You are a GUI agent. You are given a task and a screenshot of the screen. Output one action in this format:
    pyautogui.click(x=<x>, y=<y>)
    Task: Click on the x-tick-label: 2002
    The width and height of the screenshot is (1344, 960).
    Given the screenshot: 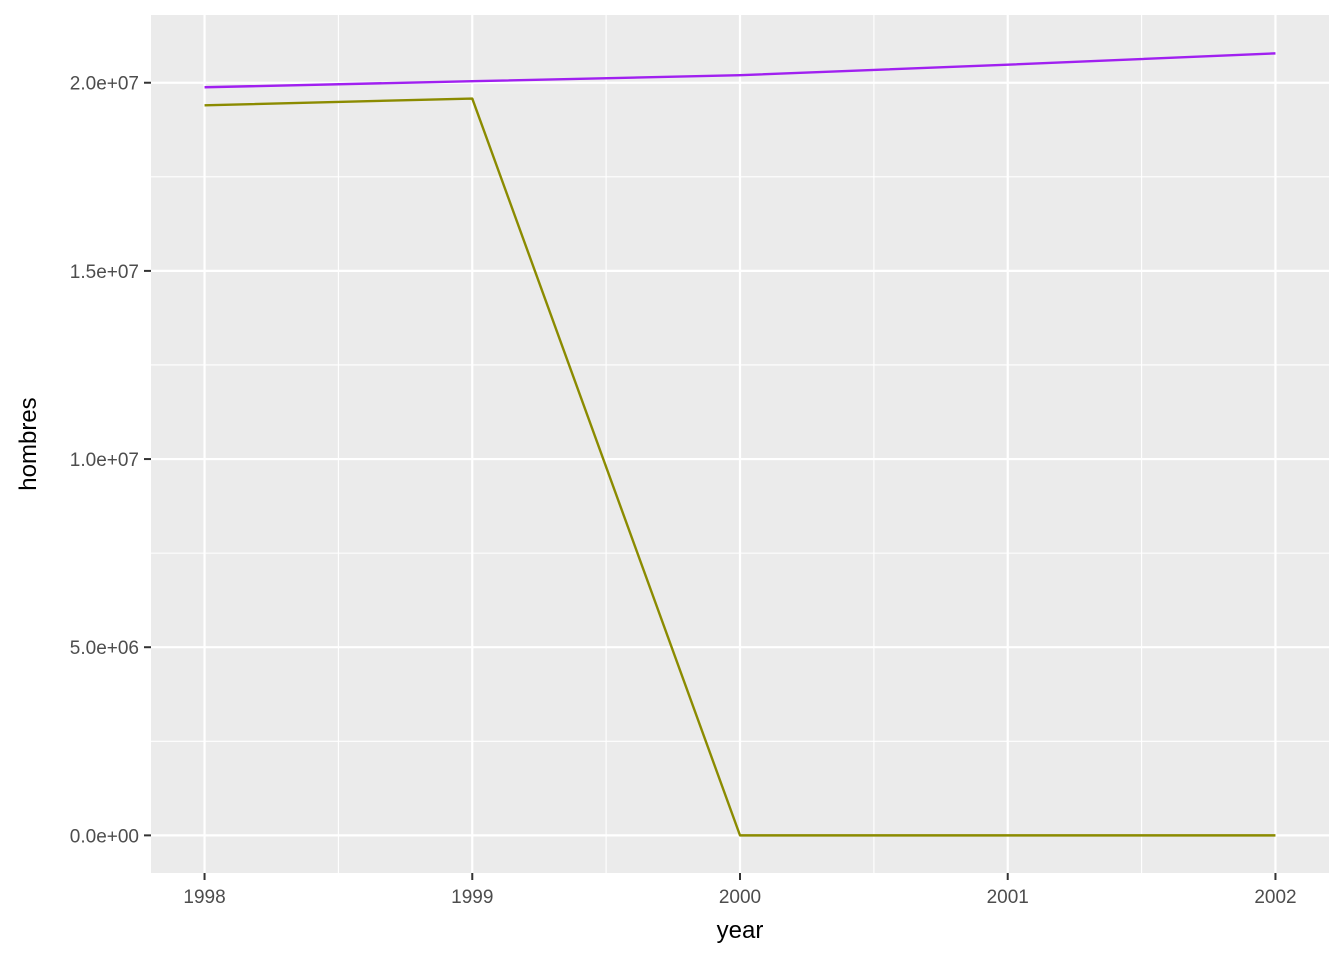 What is the action you would take?
    pyautogui.click(x=1275, y=897)
    